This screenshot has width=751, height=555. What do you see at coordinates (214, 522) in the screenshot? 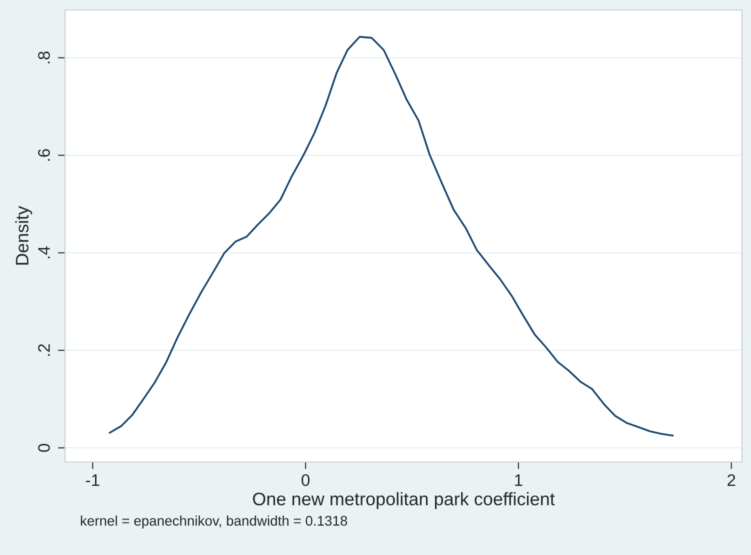
I see `text: kernel = epanechnikov, bandwidth = 0.1318` at bounding box center [214, 522].